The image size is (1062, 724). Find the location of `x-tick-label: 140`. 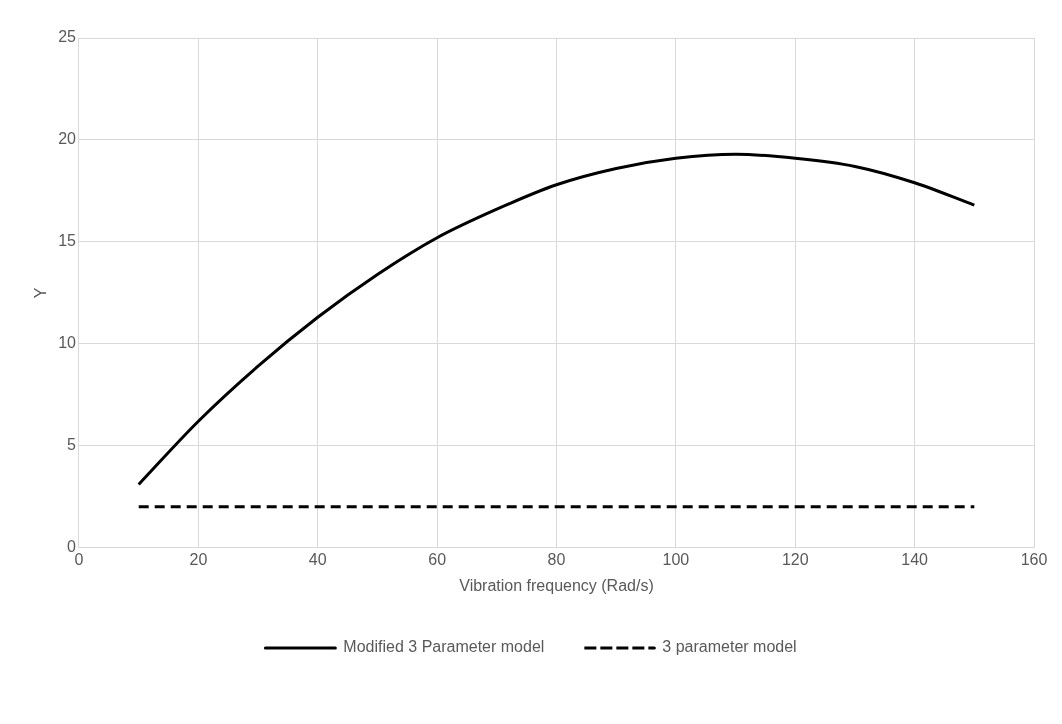

x-tick-label: 140 is located at coordinates (915, 559).